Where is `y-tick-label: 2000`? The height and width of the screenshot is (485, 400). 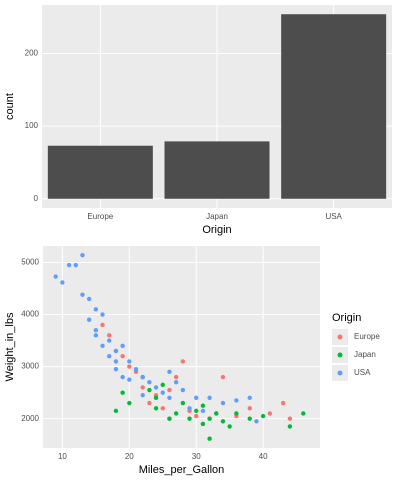
y-tick-label: 2000 is located at coordinates (30, 418).